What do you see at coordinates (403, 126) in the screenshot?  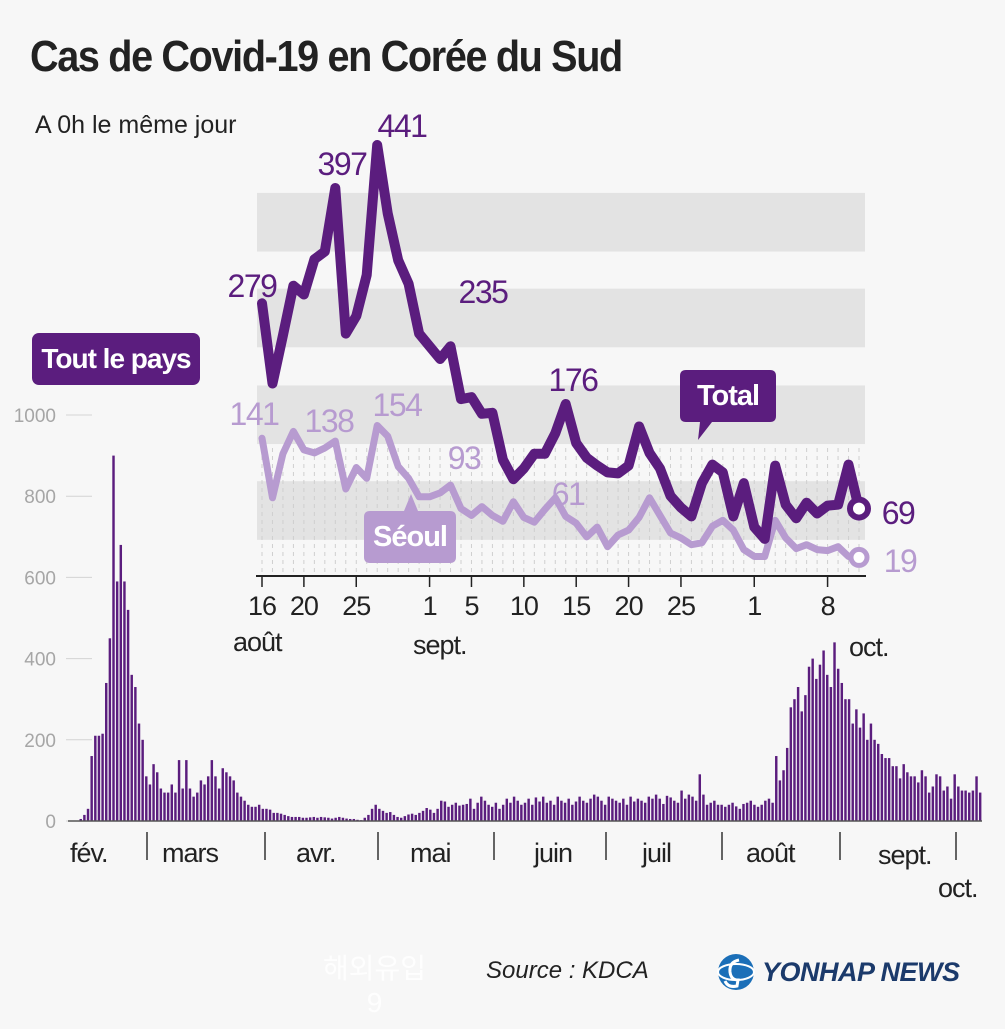 I see `total-data-label: 441` at bounding box center [403, 126].